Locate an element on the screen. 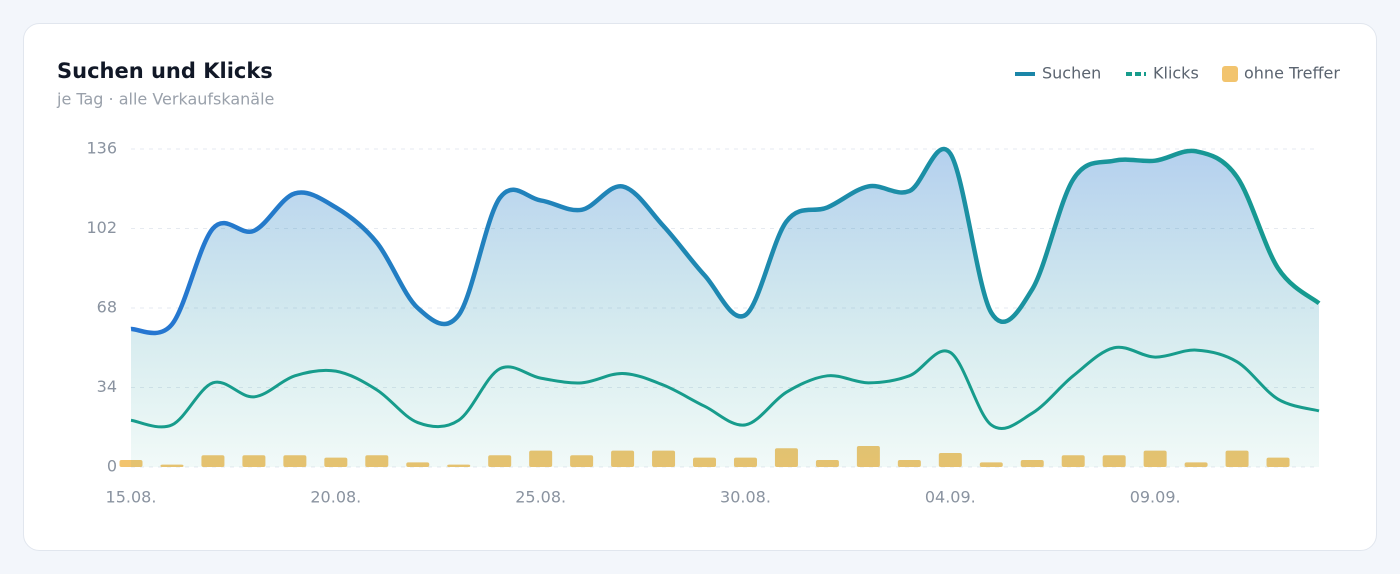  y-tick-label: 0 is located at coordinates (112, 466).